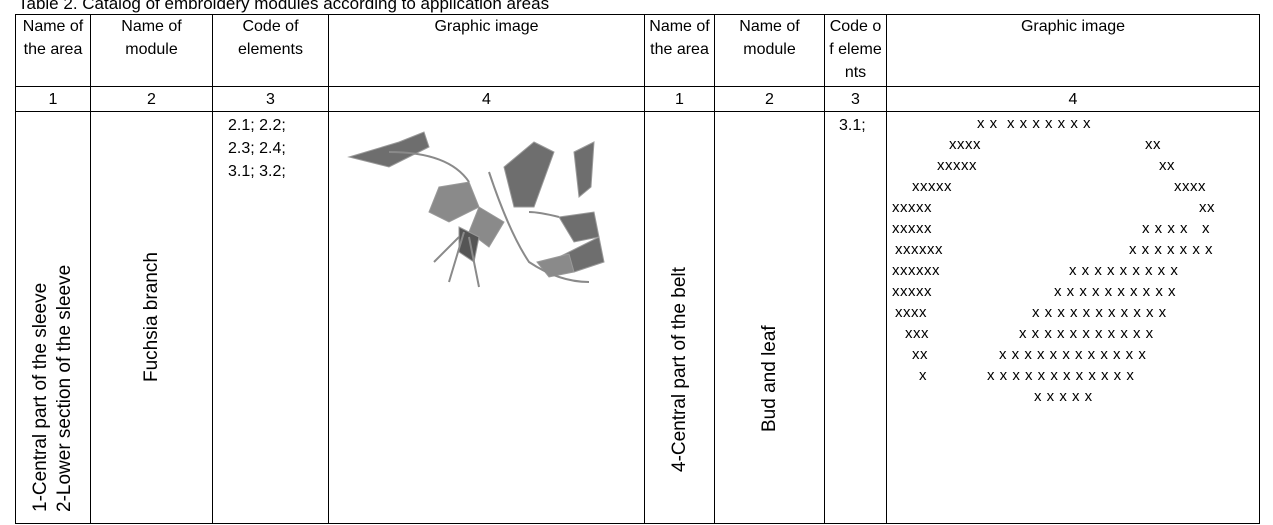 The image size is (1273, 525). I want to click on area-cell: 4-Central part of the belt, so click(679, 317).